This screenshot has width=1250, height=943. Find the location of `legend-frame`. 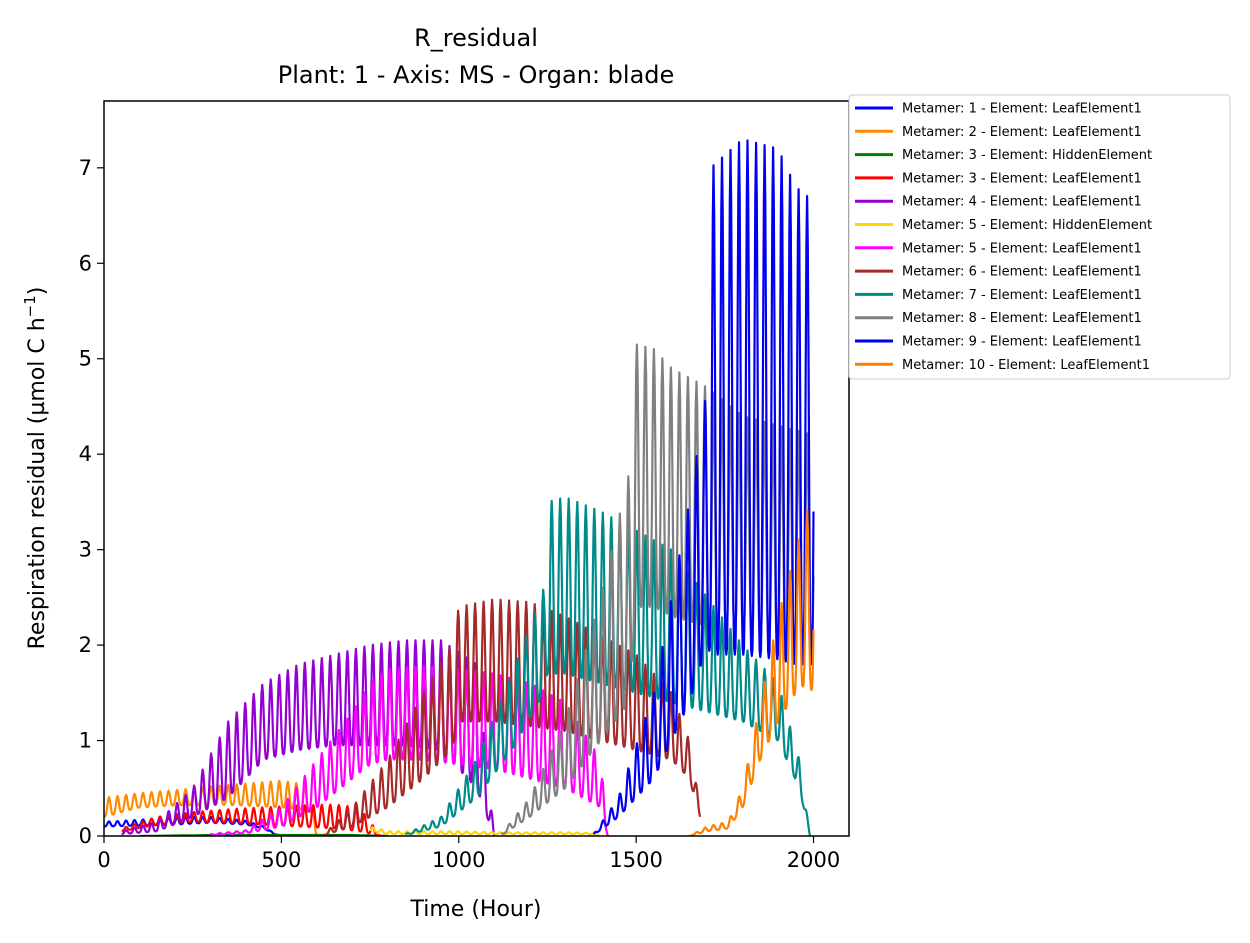

legend-frame is located at coordinates (1039, 237).